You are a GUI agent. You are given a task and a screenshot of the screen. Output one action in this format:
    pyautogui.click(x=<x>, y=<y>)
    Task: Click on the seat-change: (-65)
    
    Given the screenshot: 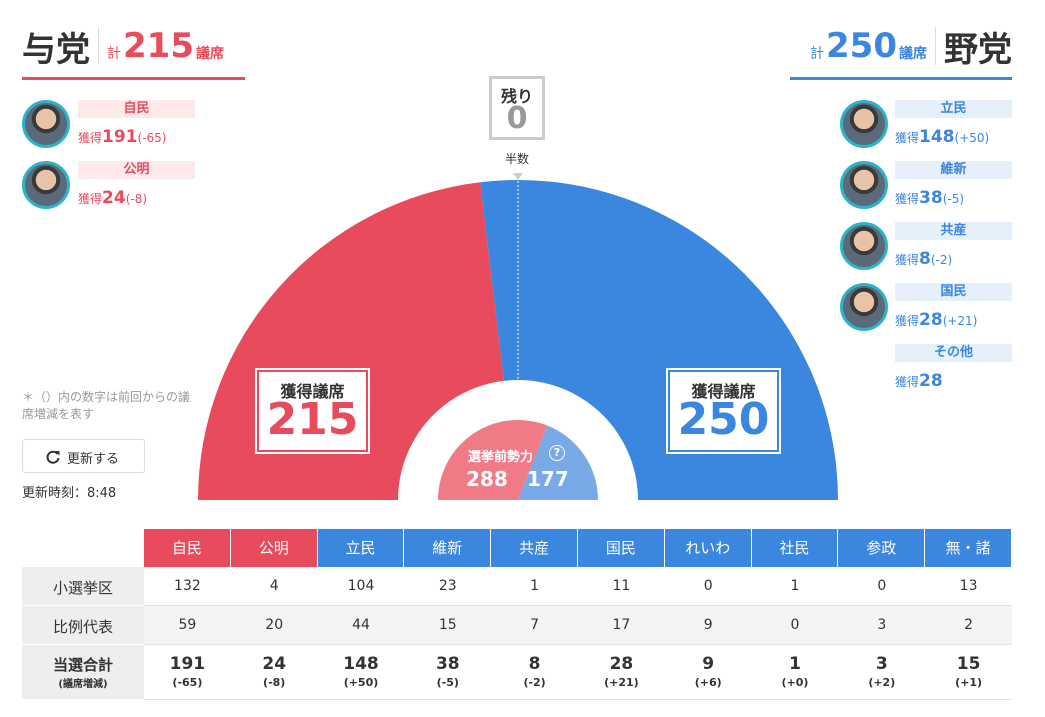 What is the action you would take?
    pyautogui.click(x=152, y=138)
    